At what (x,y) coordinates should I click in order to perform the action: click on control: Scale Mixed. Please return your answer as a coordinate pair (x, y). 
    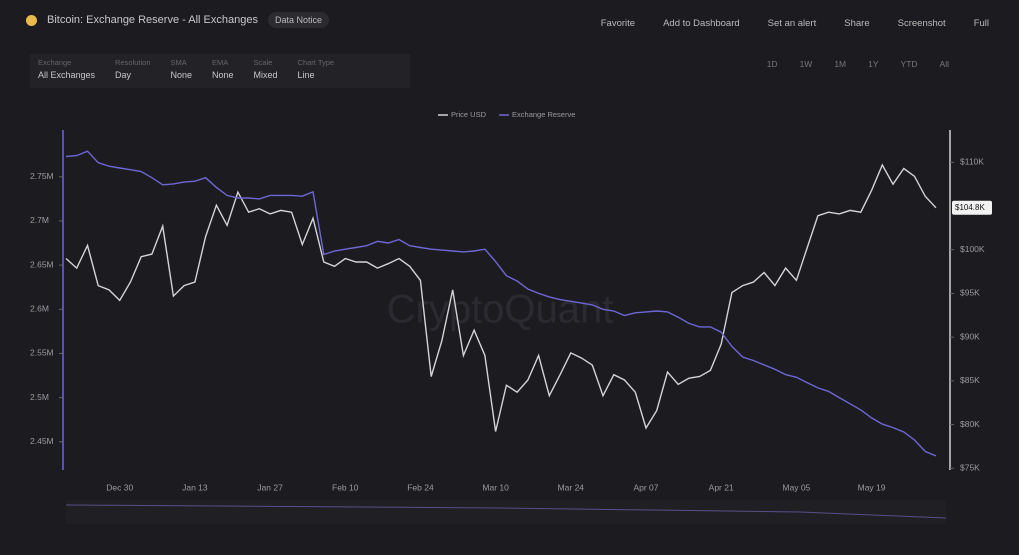
    Looking at the image, I should click on (266, 71).